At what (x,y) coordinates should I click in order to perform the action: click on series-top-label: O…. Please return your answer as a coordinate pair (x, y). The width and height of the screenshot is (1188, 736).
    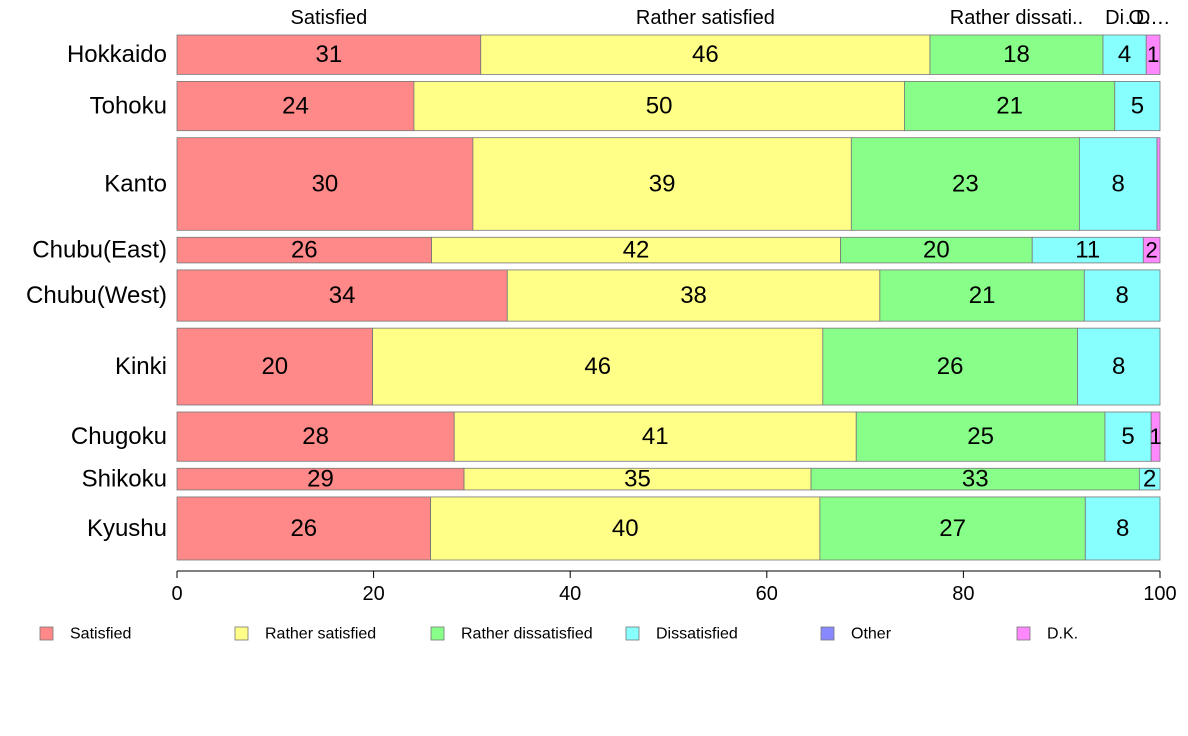
    Looking at the image, I should click on (1146, 18).